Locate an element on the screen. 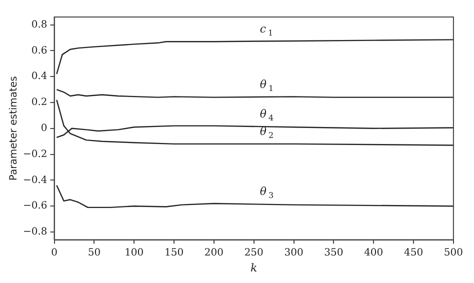 This screenshot has height=283, width=474. x-tick-label: 350 is located at coordinates (334, 252).